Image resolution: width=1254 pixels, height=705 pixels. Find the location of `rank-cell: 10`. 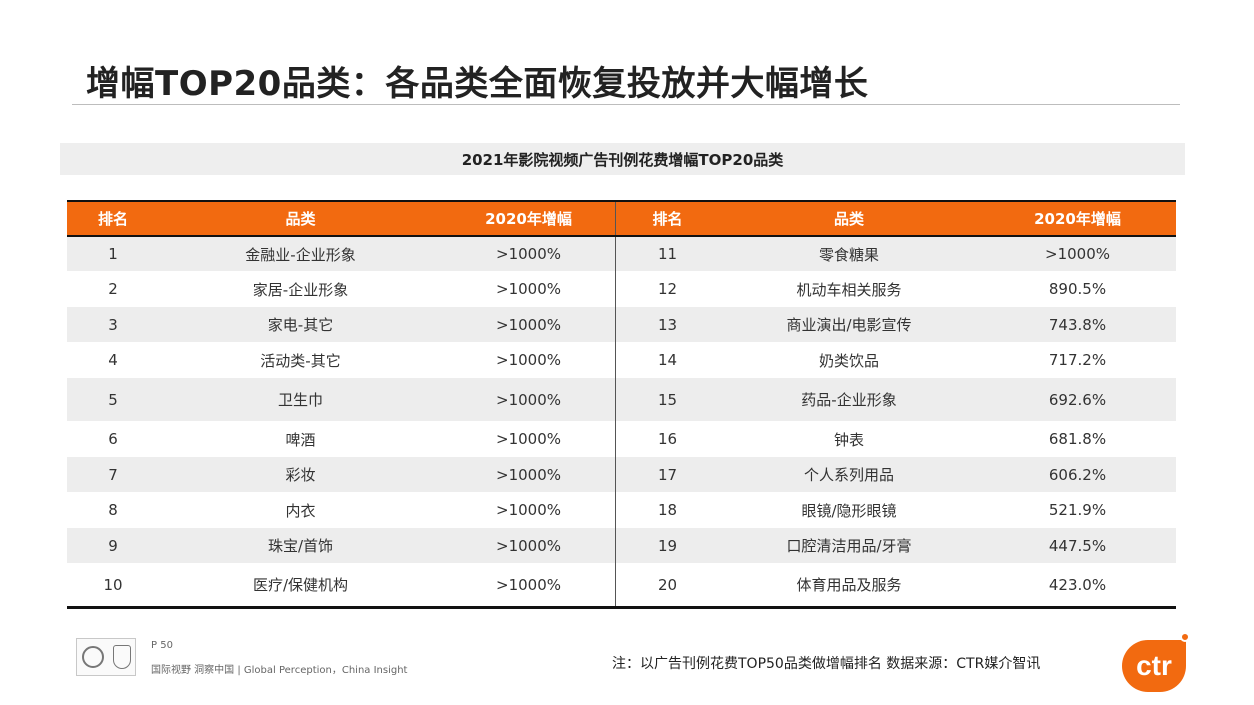

rank-cell: 10 is located at coordinates (113, 584).